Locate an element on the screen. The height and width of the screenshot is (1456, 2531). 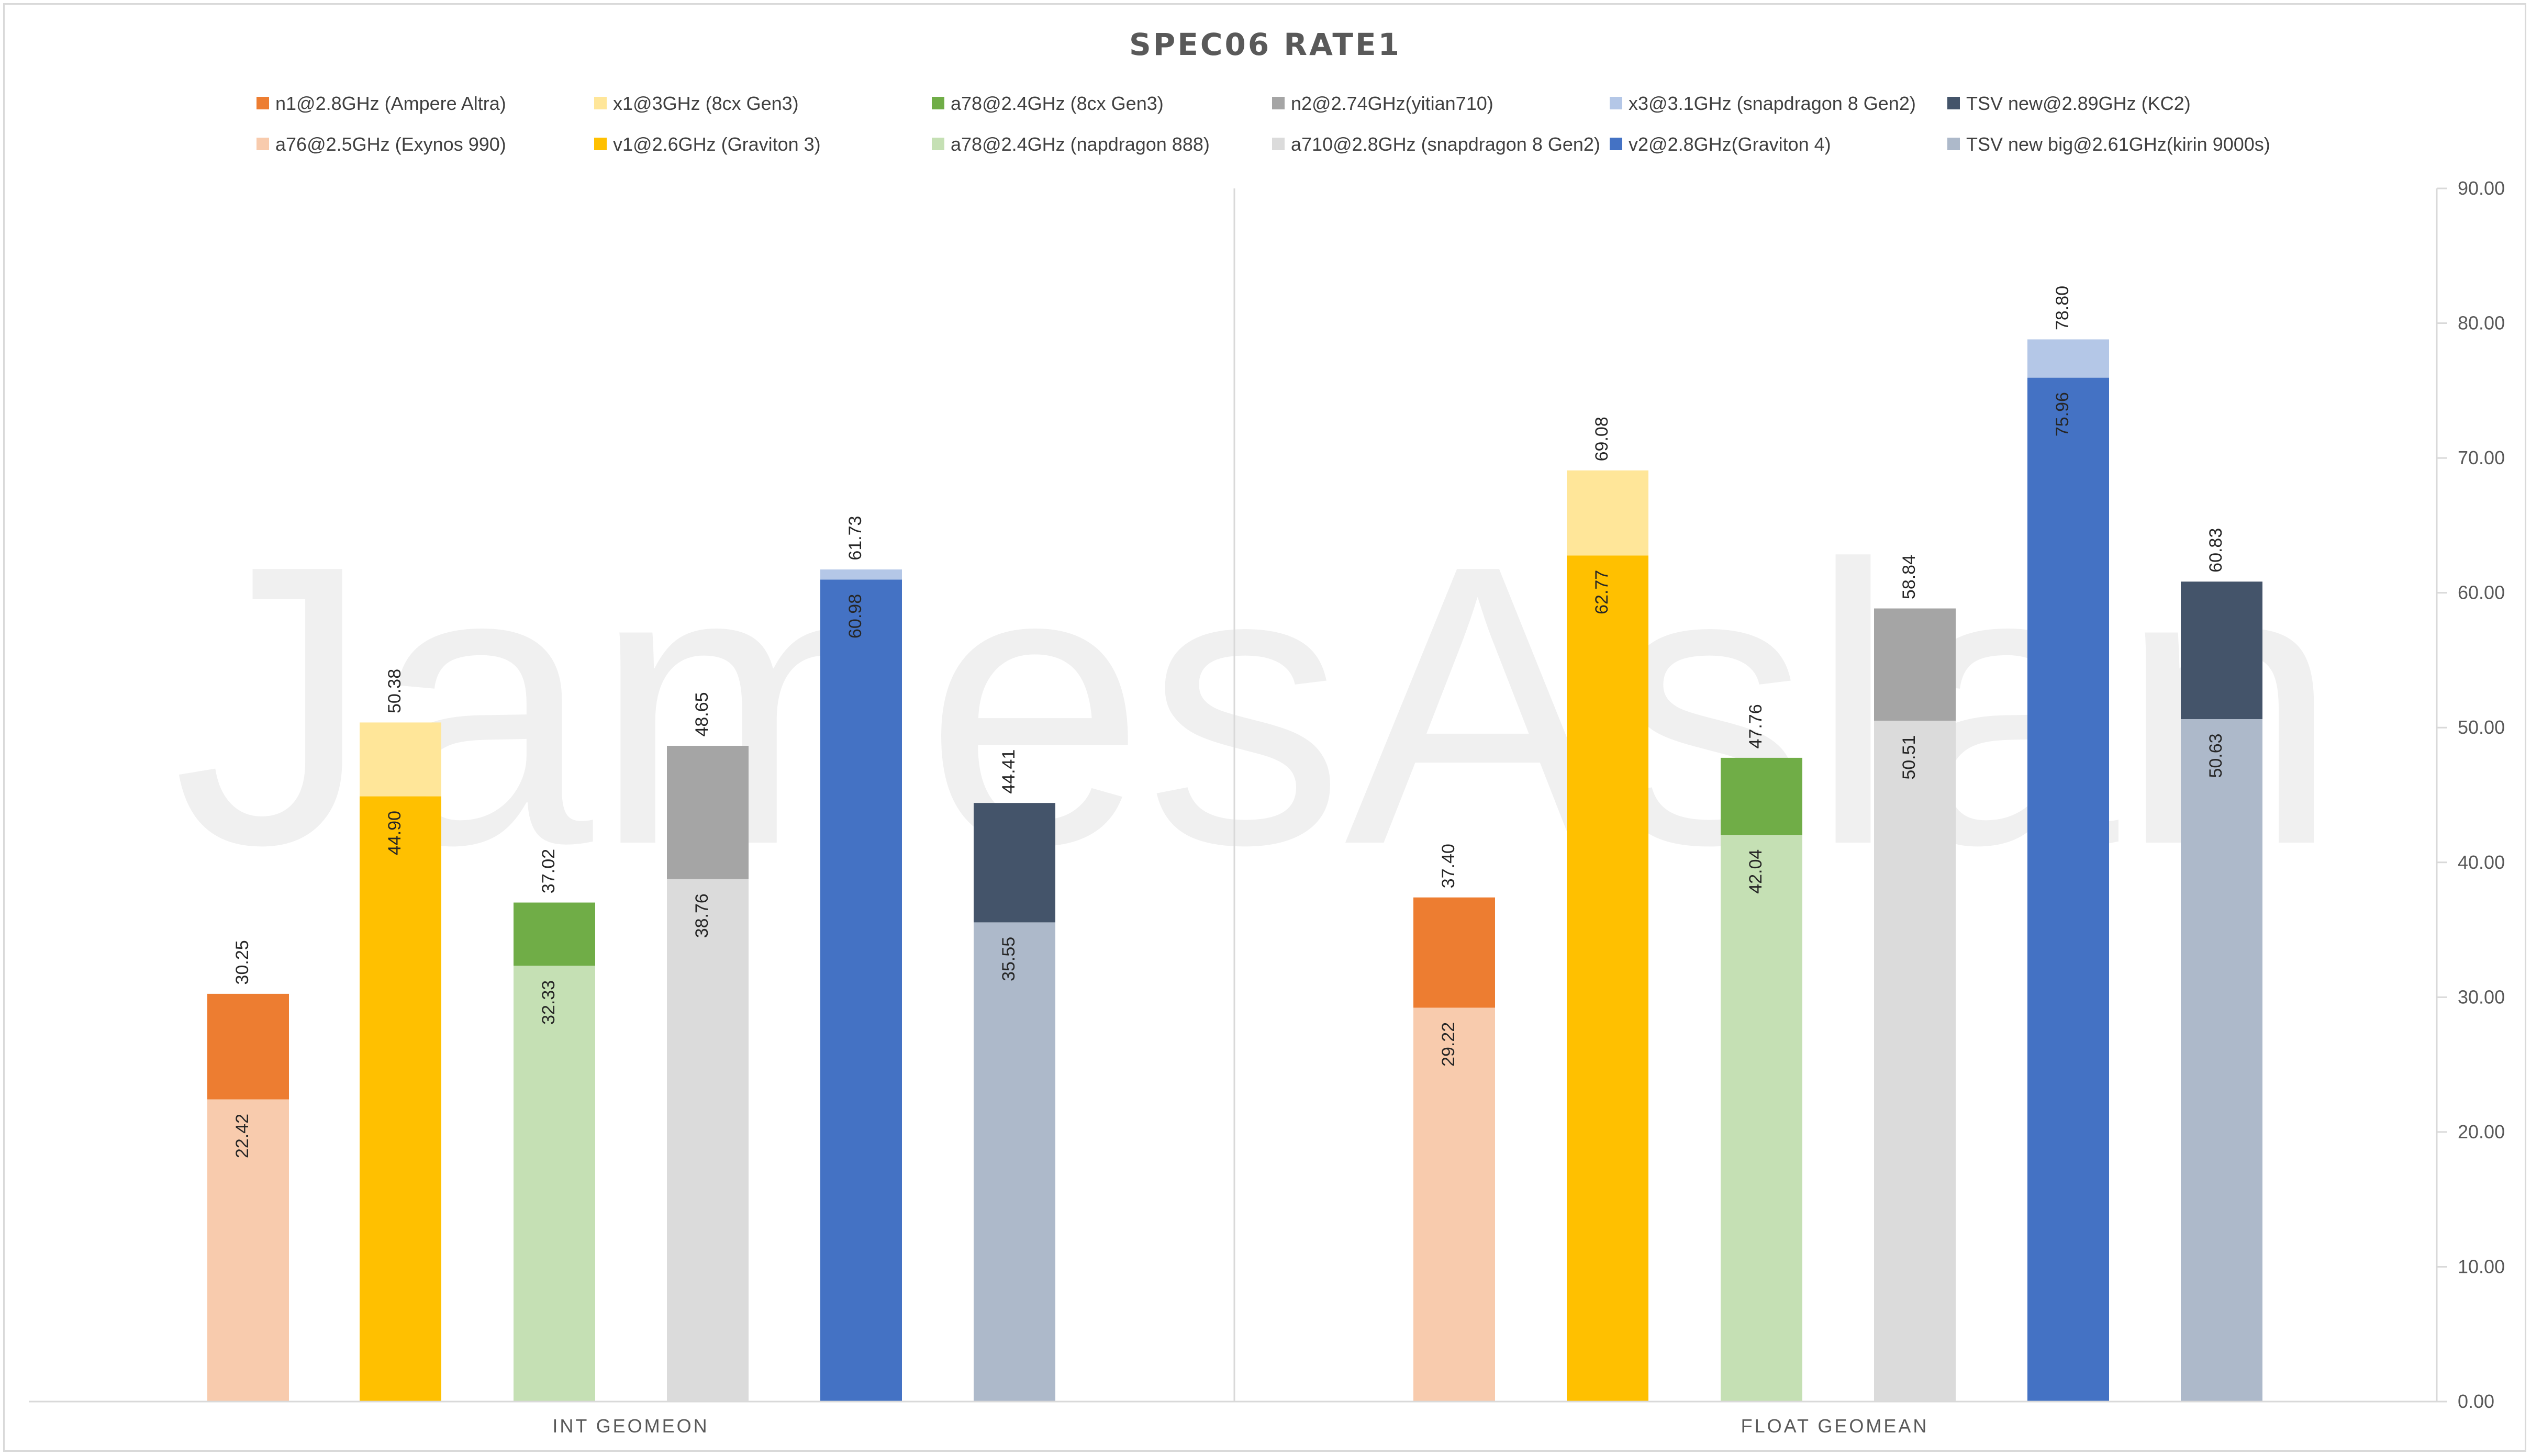
bar-stack-float-geomean-3: 42.04 47.76 is located at coordinates (1761, 1053).